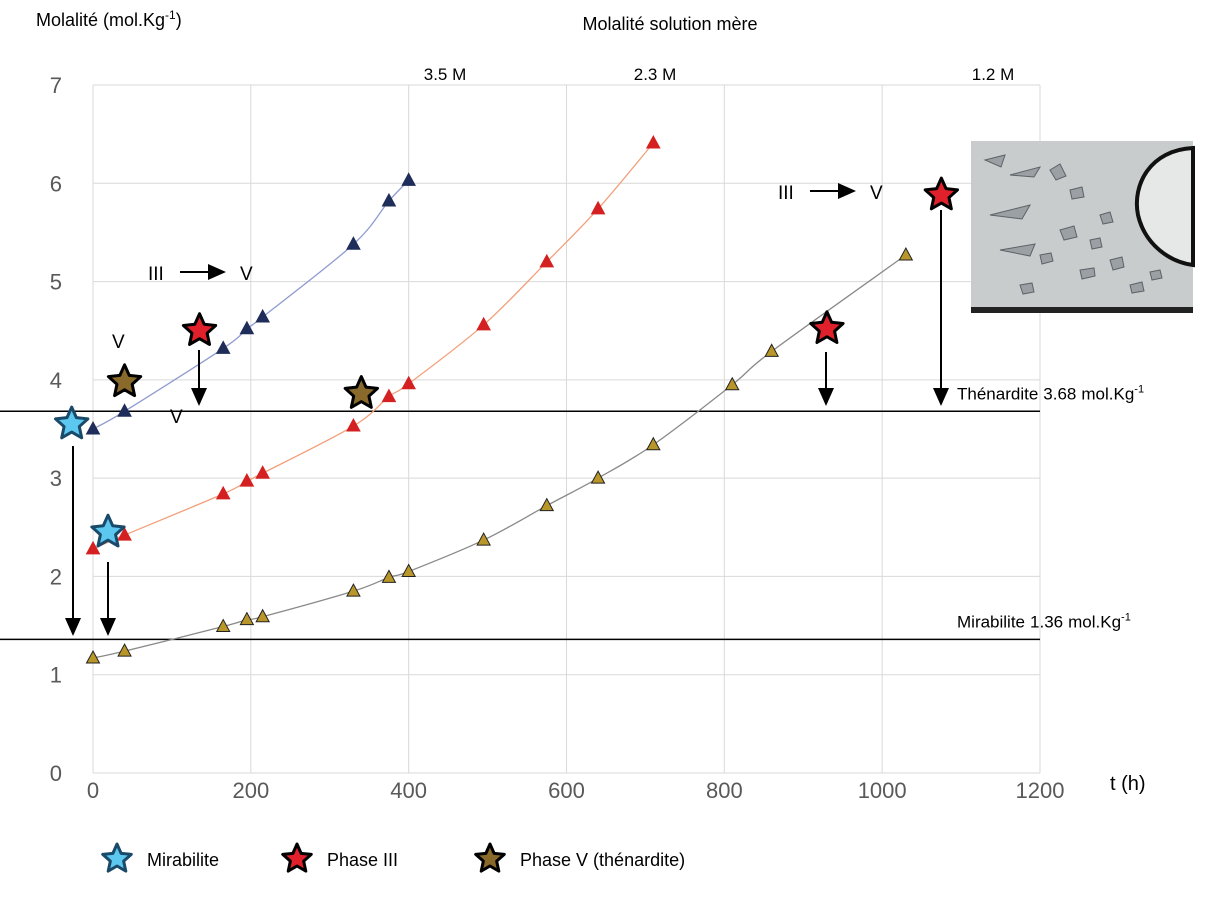 This screenshot has width=1230, height=908. What do you see at coordinates (93, 790) in the screenshot?
I see `x-tick-label: 0` at bounding box center [93, 790].